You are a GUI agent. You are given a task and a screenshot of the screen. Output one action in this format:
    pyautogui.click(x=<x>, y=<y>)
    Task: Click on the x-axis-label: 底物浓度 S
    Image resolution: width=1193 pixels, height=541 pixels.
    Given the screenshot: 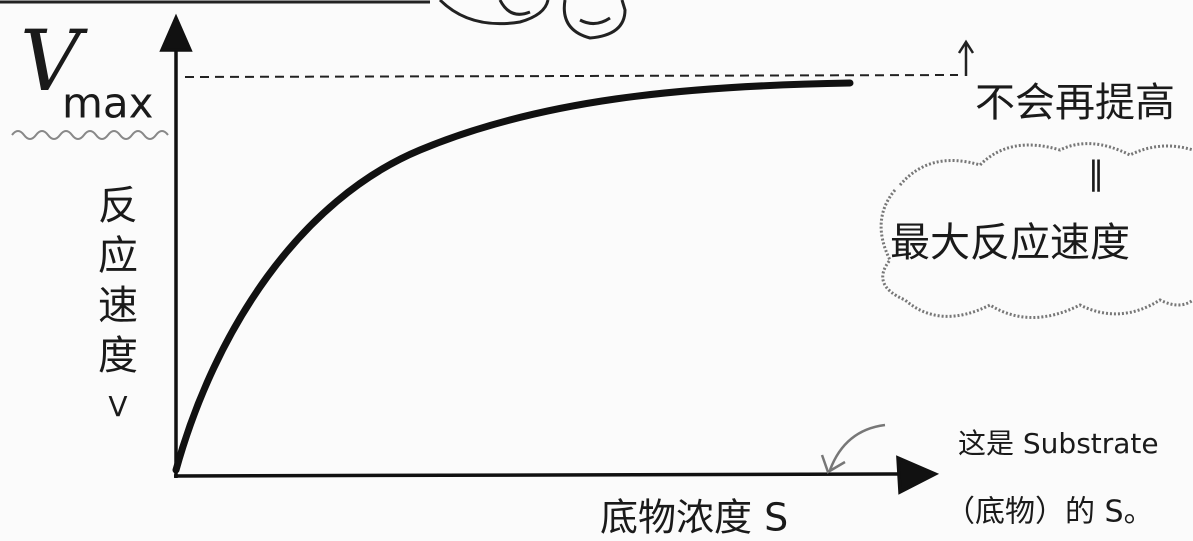 What is the action you would take?
    pyautogui.click(x=694, y=518)
    